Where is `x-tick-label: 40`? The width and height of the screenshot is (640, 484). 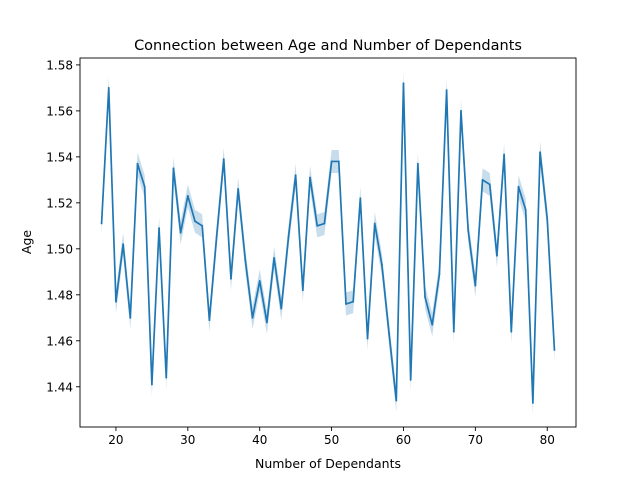 x-tick-label: 40 is located at coordinates (259, 440).